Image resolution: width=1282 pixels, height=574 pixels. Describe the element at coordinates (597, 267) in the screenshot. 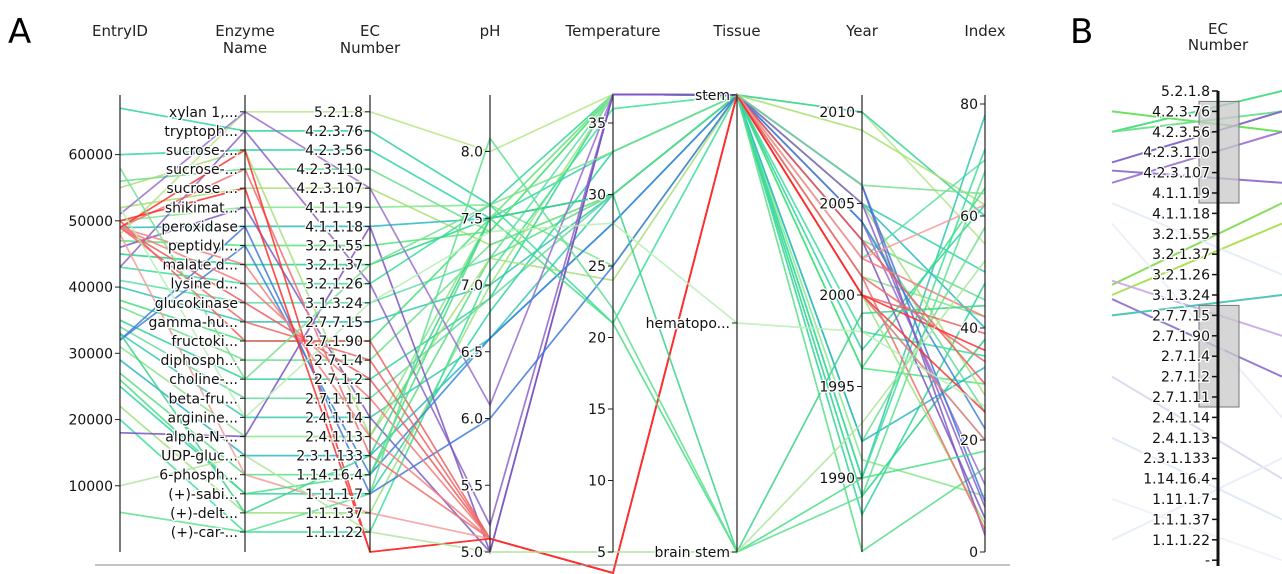

I see `tick-label-temperature: 25` at that location.